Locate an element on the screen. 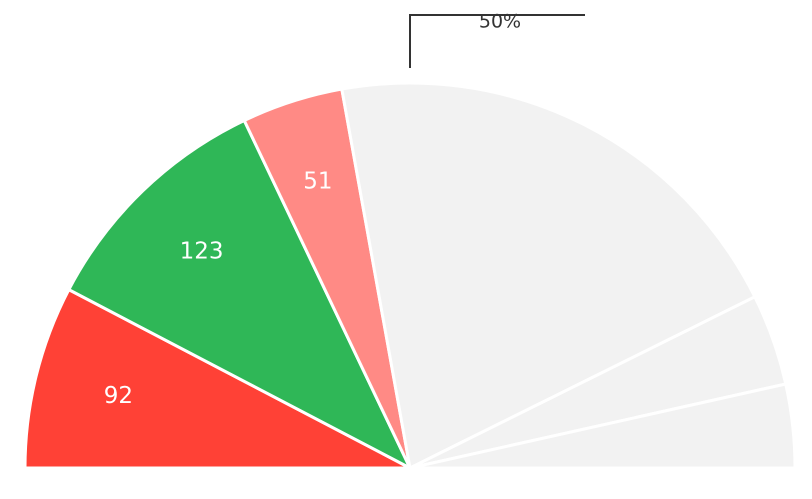 The width and height of the screenshot is (812, 499). threshold-line is located at coordinates (497, 41).